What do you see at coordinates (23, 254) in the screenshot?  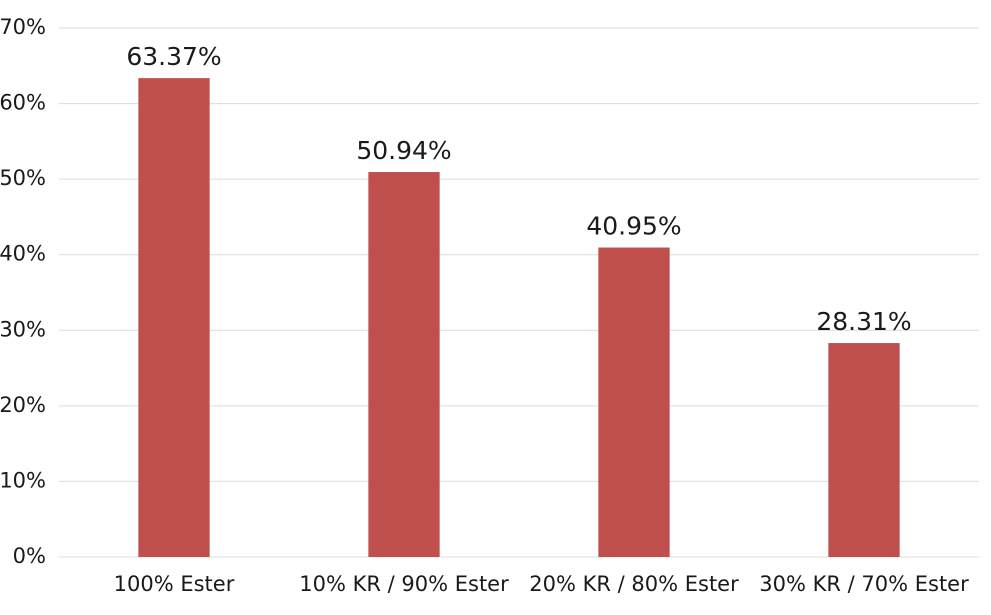 I see `y-tick-label: 40%` at bounding box center [23, 254].